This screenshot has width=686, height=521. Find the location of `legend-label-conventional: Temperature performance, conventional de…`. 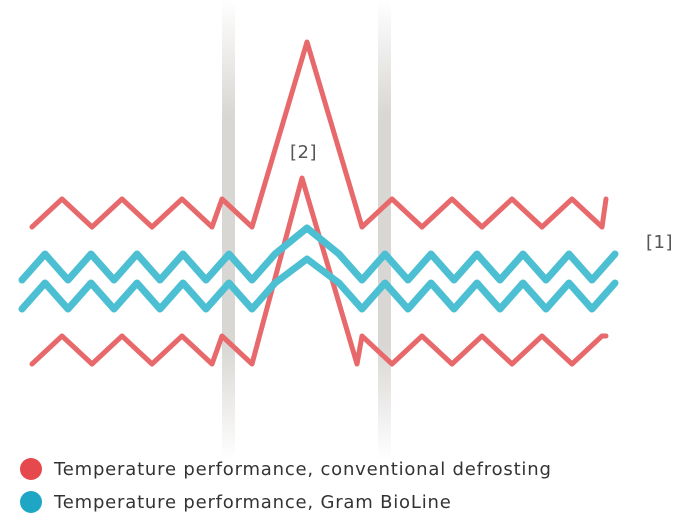

legend-label-conventional: Temperature performance, conventional de… is located at coordinates (303, 469).